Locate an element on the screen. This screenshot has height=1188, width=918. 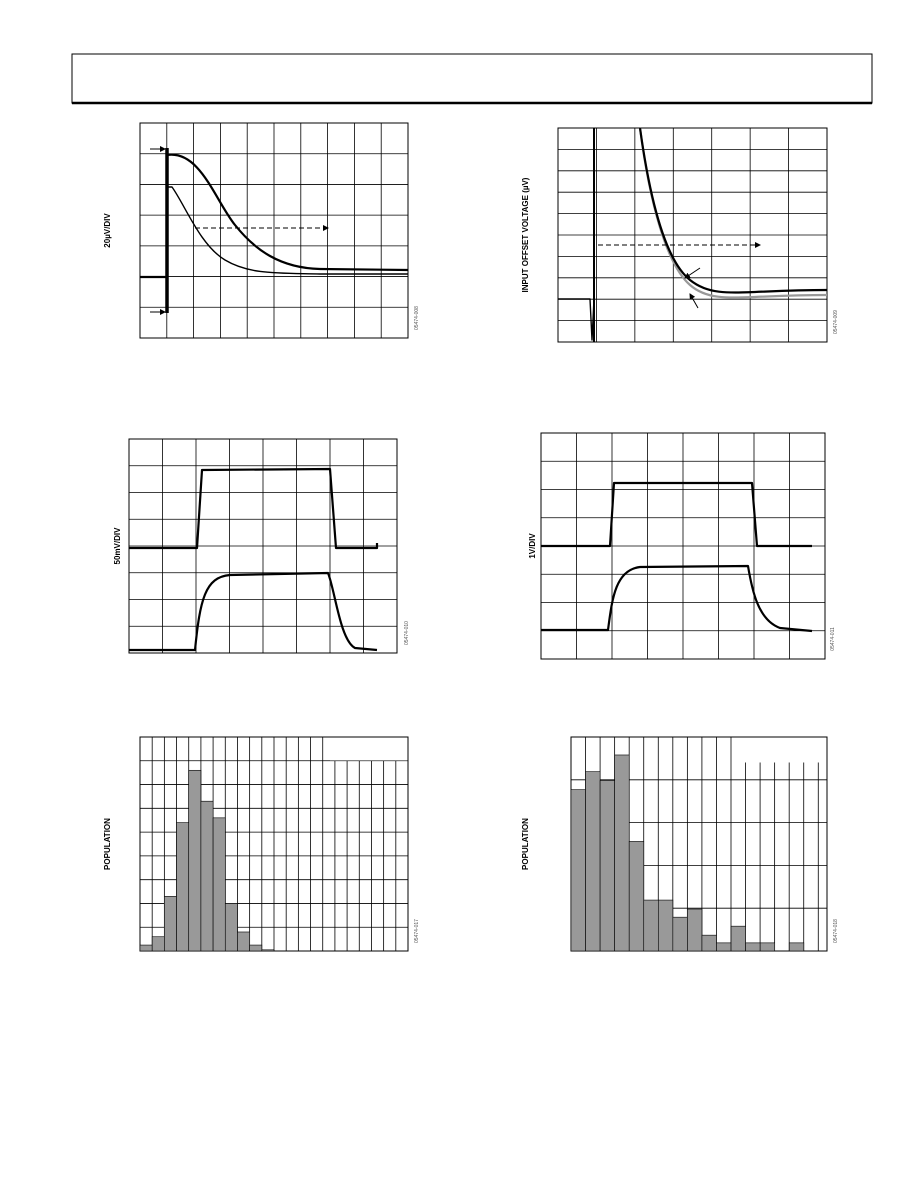
figure-code: 05474-009 is located at coordinates (836, 322).